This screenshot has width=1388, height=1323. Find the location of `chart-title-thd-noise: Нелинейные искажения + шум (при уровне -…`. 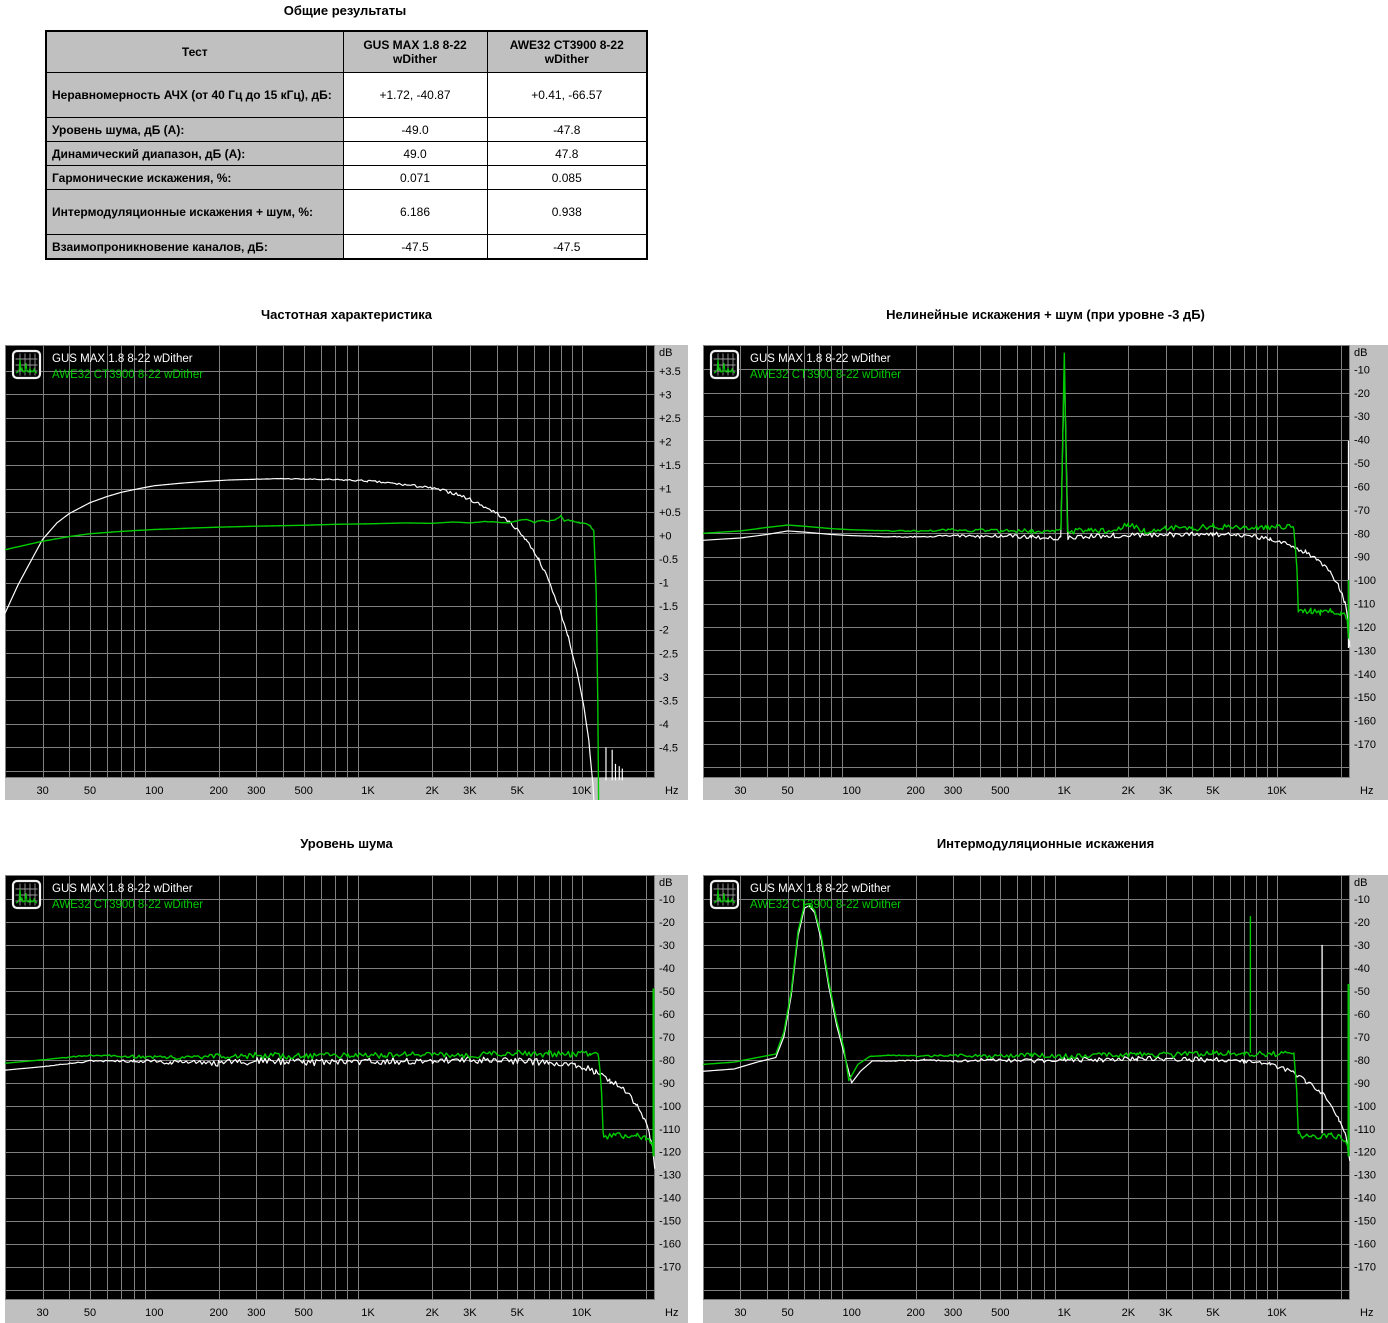

chart-title-thd-noise: Нелинейные искажения + шум (при уровне -… is located at coordinates (1045, 314).